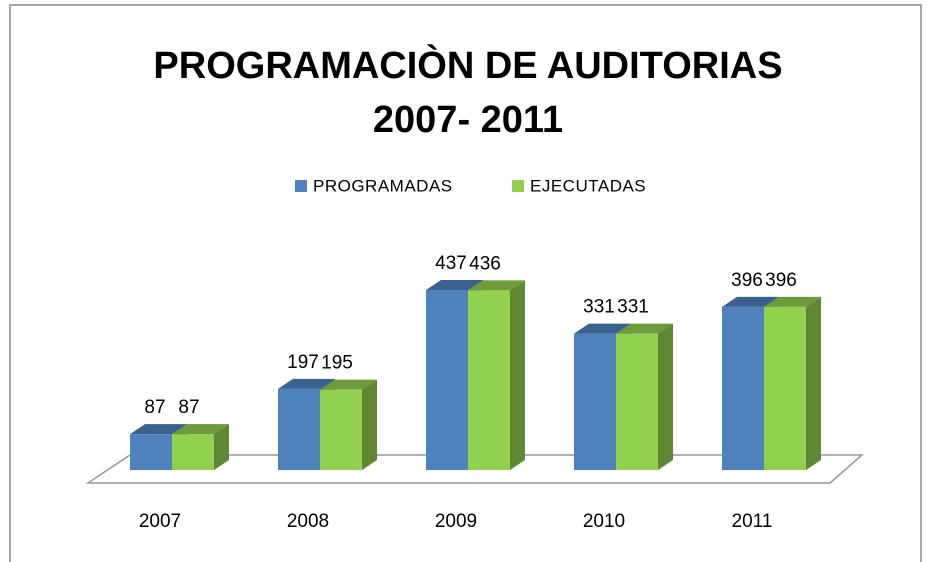 The image size is (931, 562). I want to click on x-tick-label: 2007, so click(160, 521).